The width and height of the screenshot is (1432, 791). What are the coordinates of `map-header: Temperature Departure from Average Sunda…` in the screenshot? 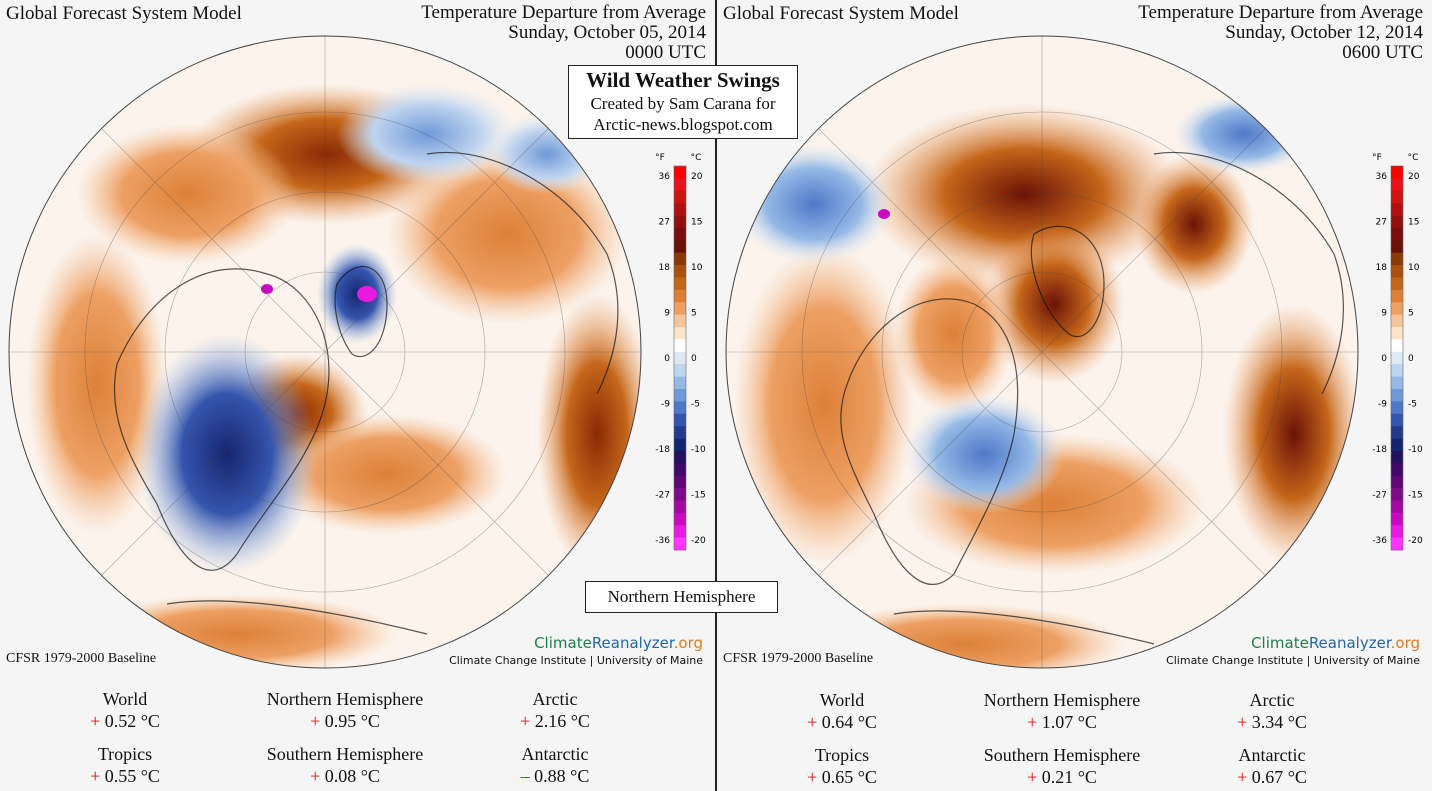 It's located at (1280, 33).